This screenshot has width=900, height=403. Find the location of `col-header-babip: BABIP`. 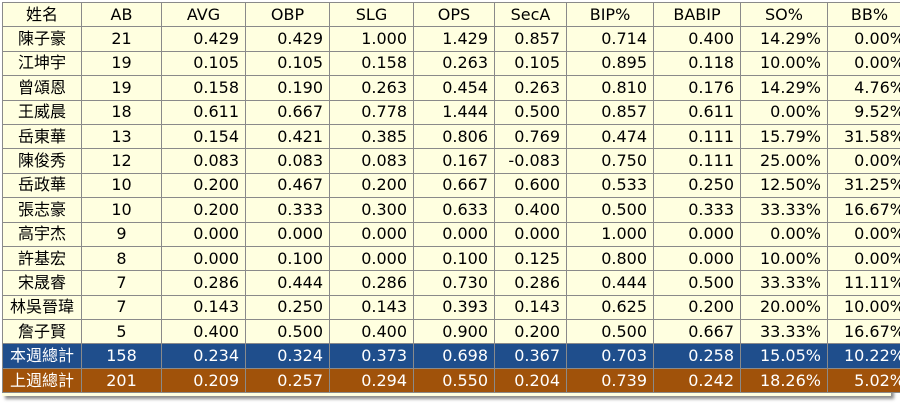

col-header-babip: BABIP is located at coordinates (697, 14).